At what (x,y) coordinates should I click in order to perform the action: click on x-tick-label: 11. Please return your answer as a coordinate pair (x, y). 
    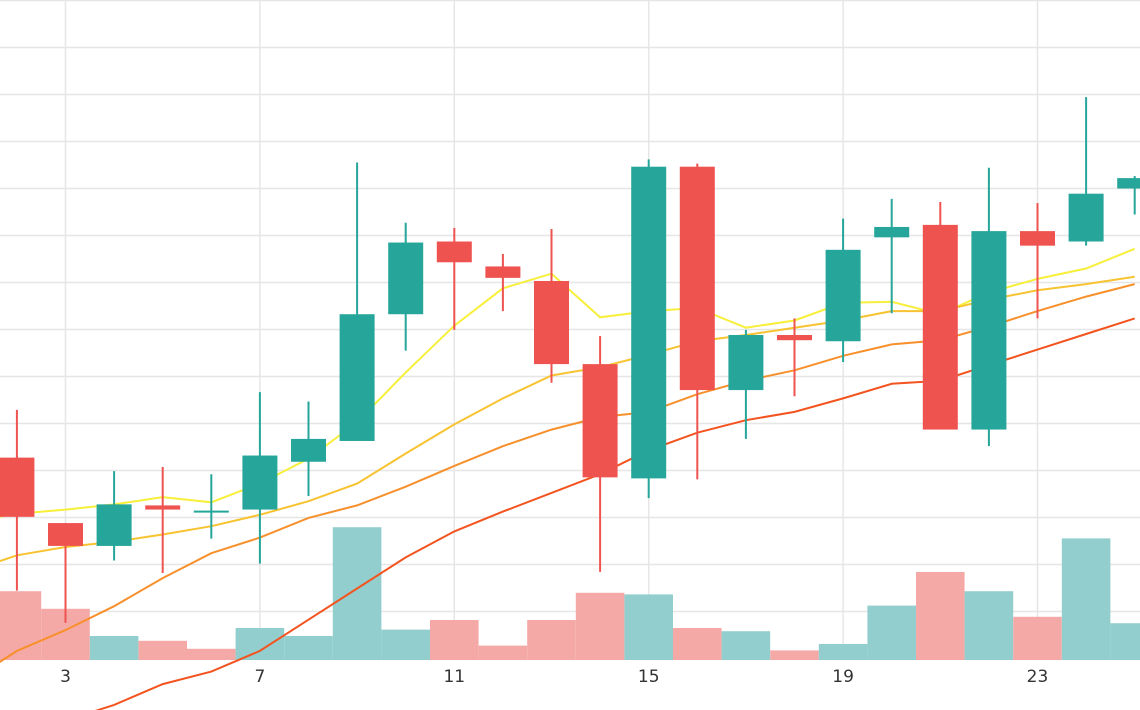
    Looking at the image, I should click on (454, 677).